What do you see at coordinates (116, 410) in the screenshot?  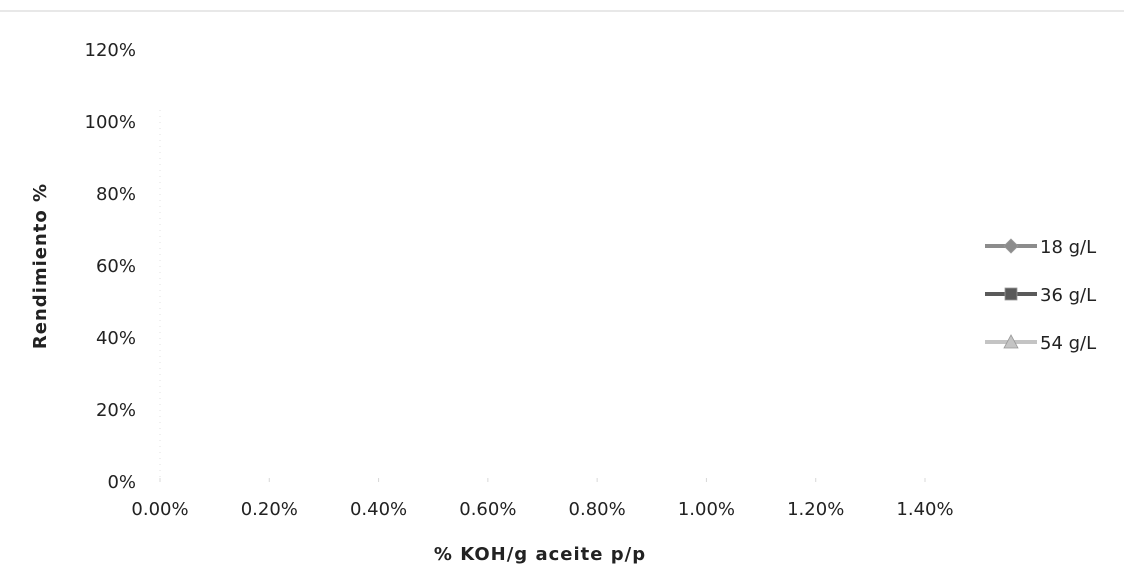 I see `y-tick-label: 20%` at bounding box center [116, 410].